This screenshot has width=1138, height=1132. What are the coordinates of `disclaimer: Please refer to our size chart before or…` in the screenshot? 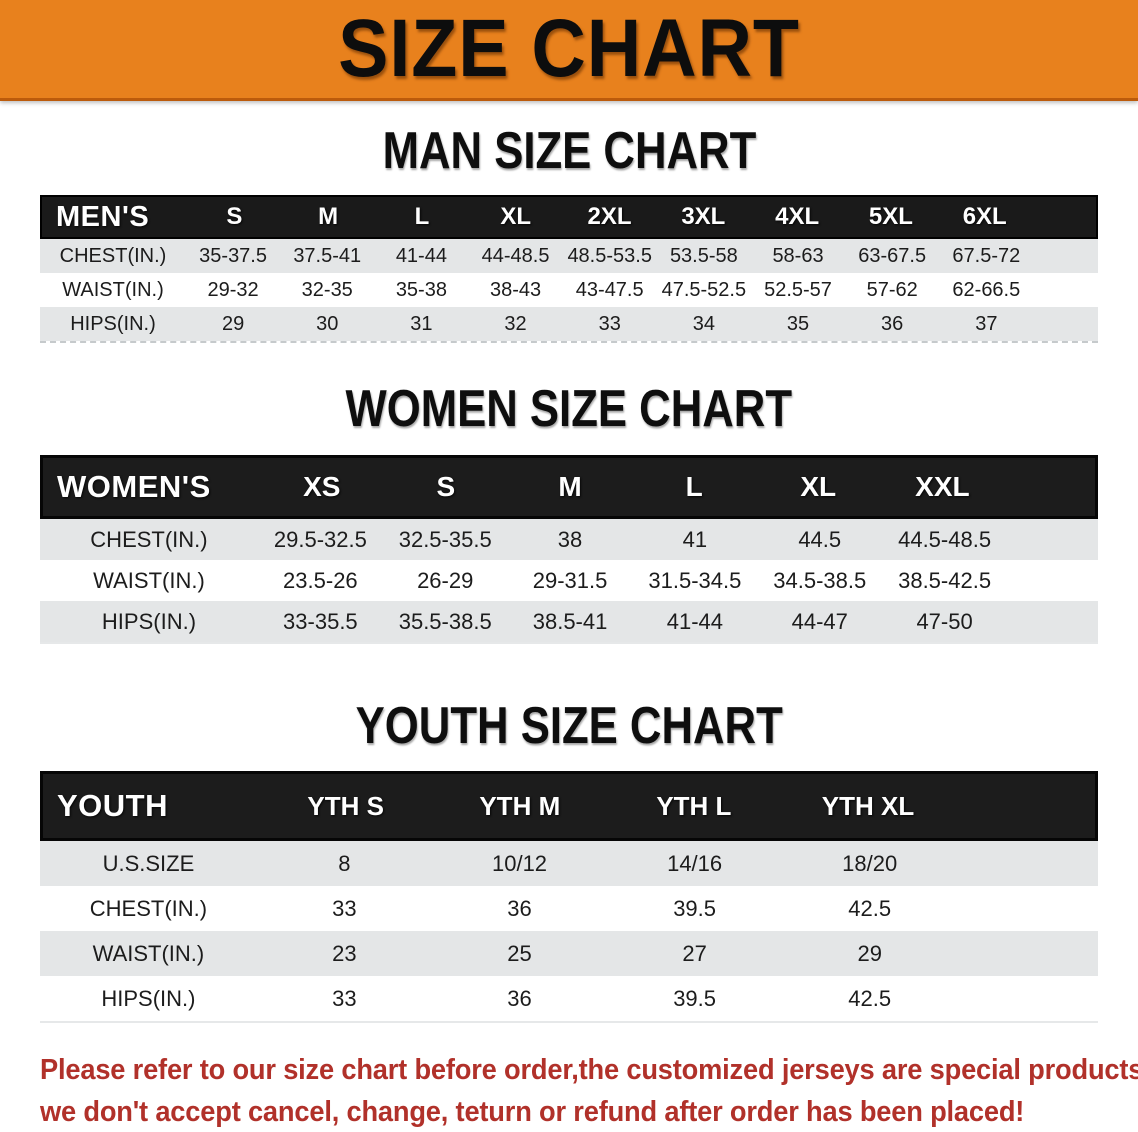 It's located at (589, 1090).